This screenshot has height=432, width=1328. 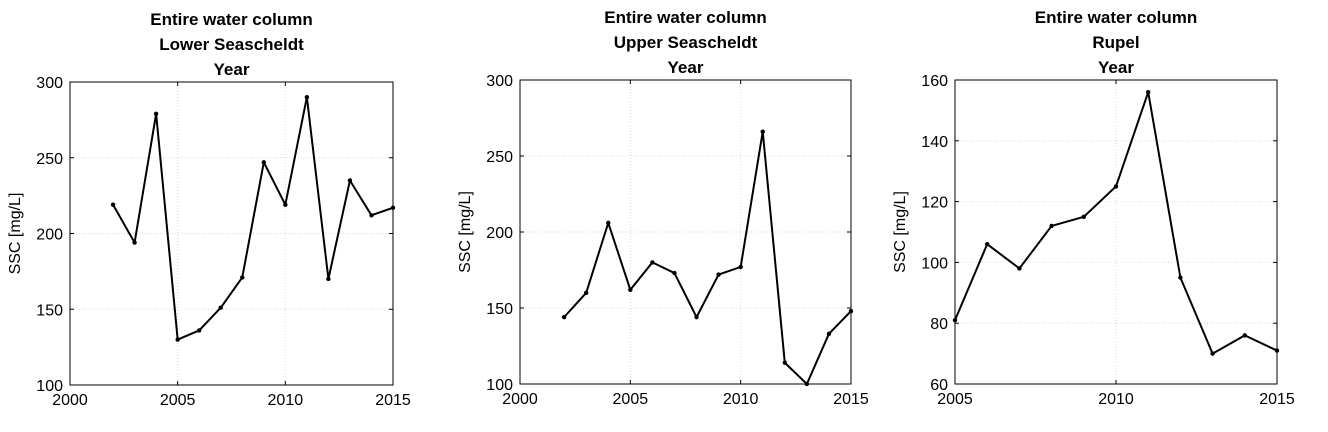 I want to click on chart-1-title-line-1: Entire water column, so click(x=231, y=19).